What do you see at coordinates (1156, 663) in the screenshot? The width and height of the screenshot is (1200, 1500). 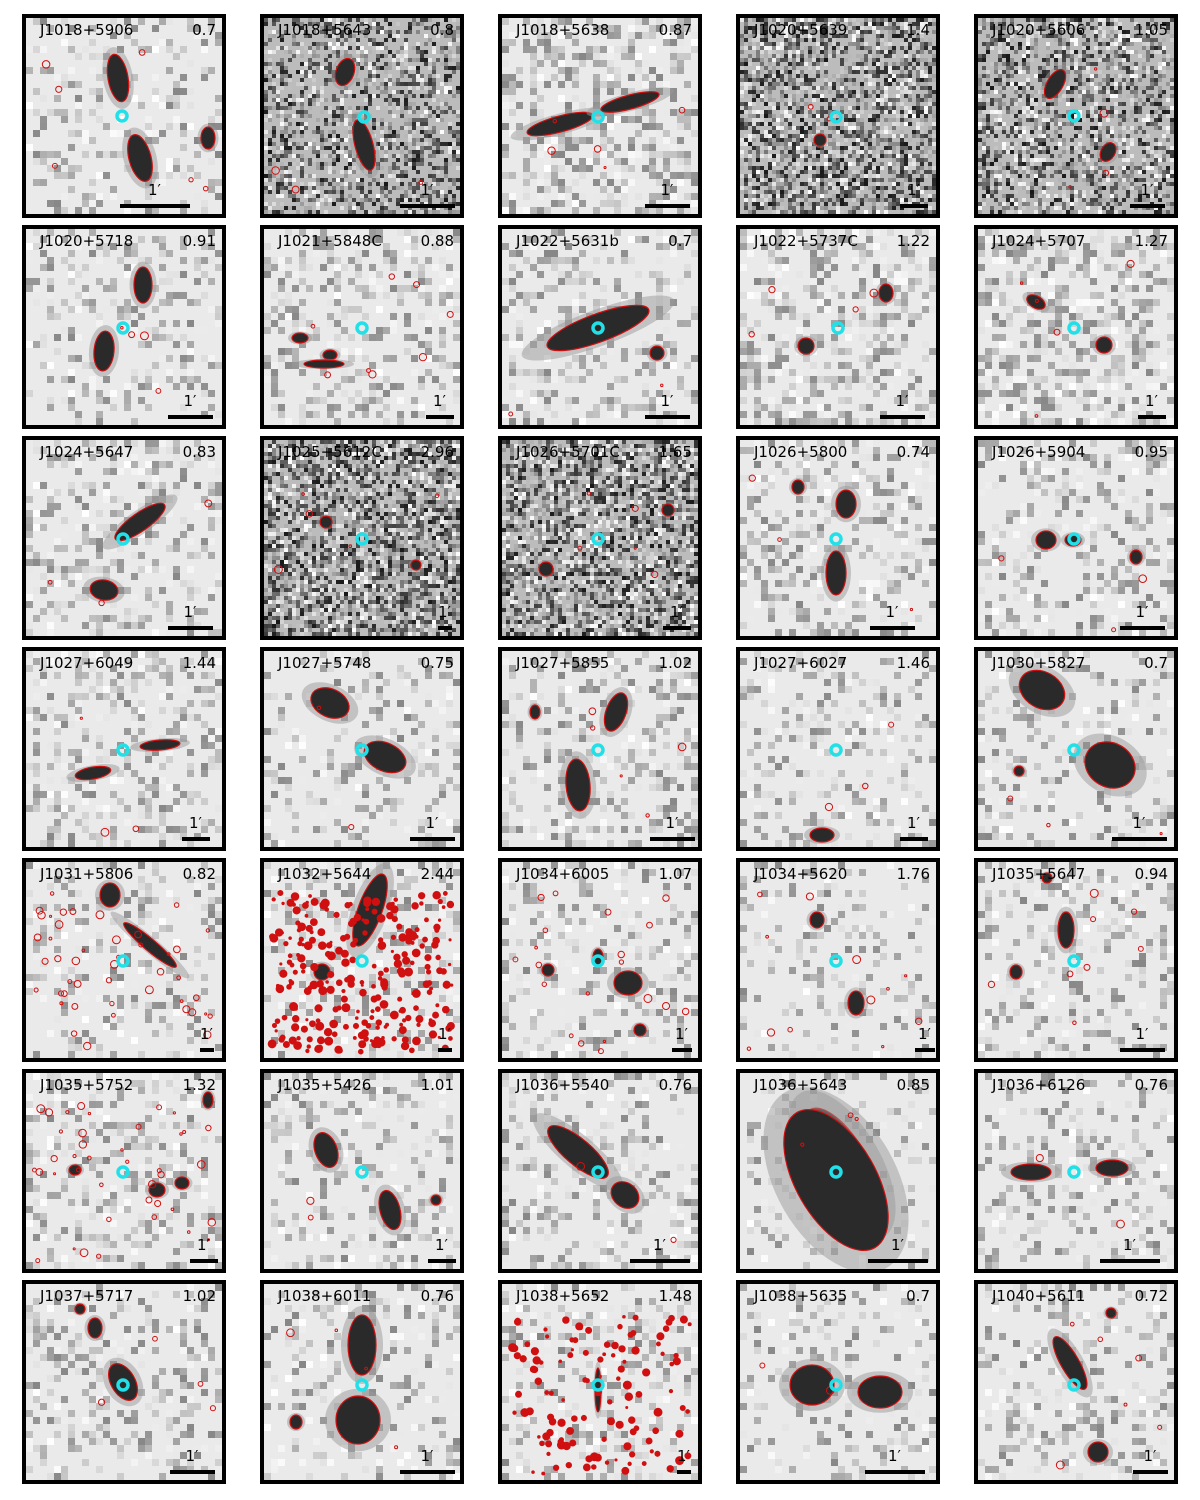 I see `redshift-value: 0.7` at bounding box center [1156, 663].